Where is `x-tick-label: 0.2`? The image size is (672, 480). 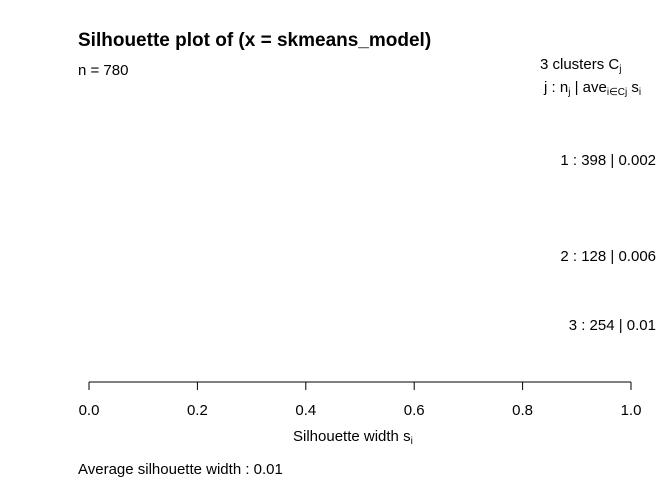 x-tick-label: 0.2 is located at coordinates (197, 410).